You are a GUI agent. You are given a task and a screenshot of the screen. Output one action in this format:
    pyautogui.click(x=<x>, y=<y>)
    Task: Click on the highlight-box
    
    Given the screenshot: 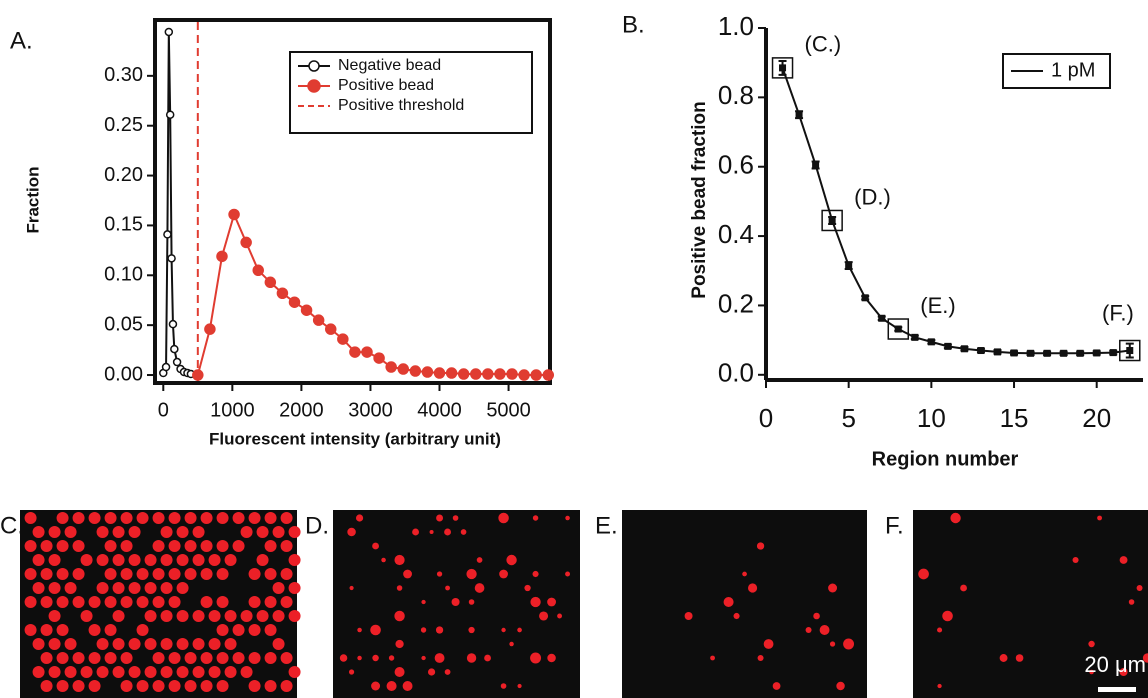 What is the action you would take?
    pyautogui.click(x=1130, y=350)
    